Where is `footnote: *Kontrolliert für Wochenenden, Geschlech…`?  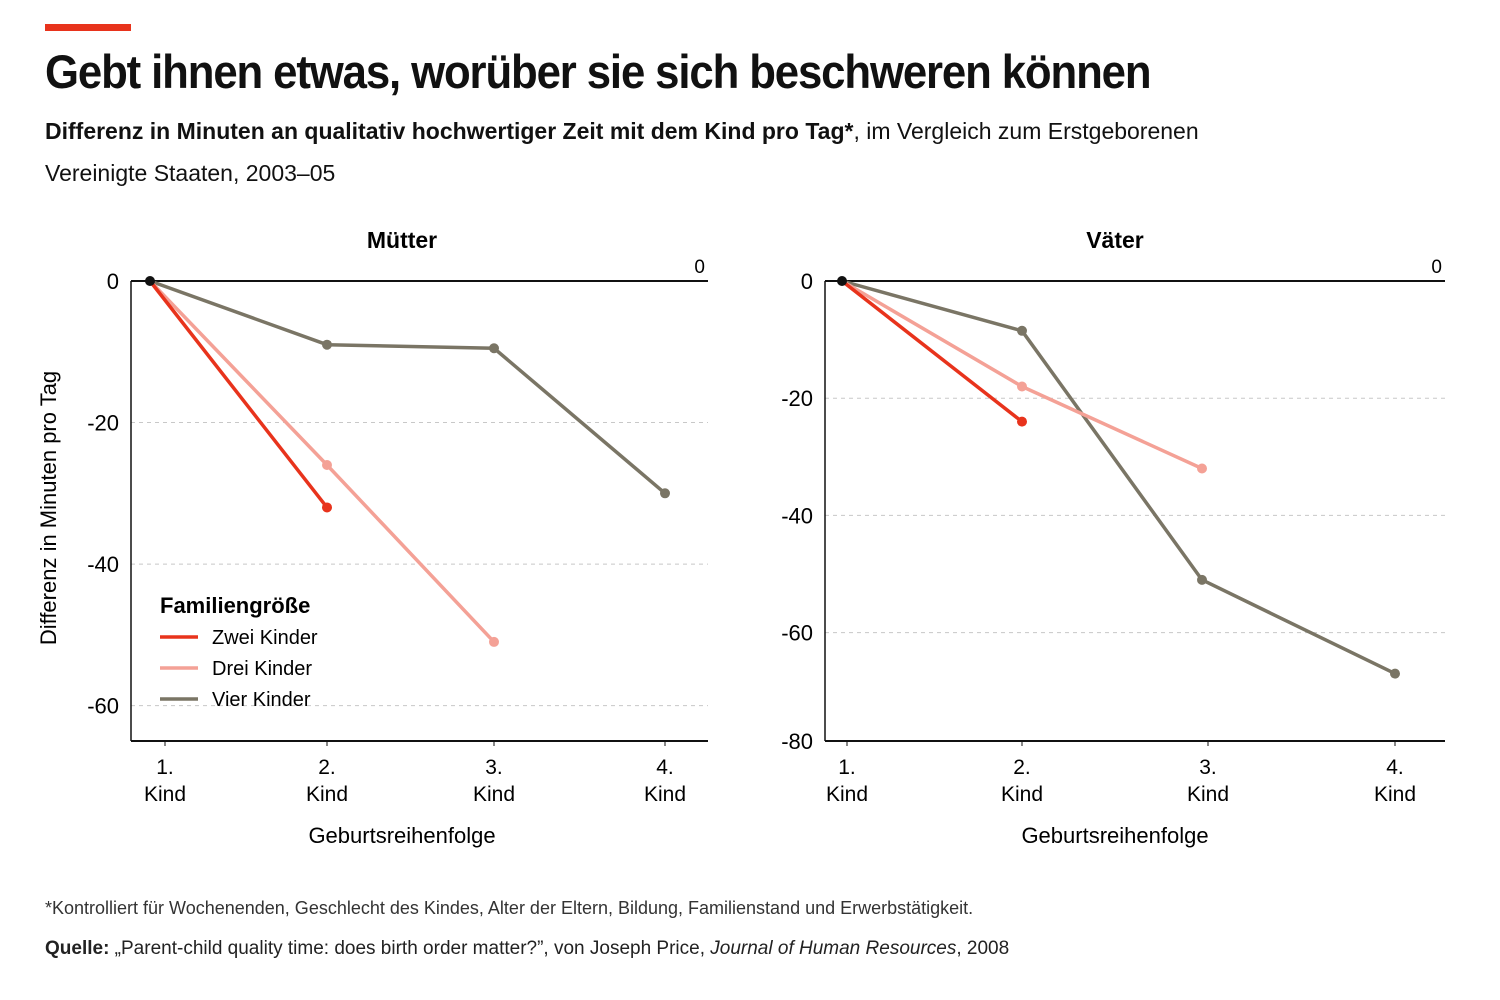 footnote: *Kontrolliert für Wochenenden, Geschlech… is located at coordinates (509, 908).